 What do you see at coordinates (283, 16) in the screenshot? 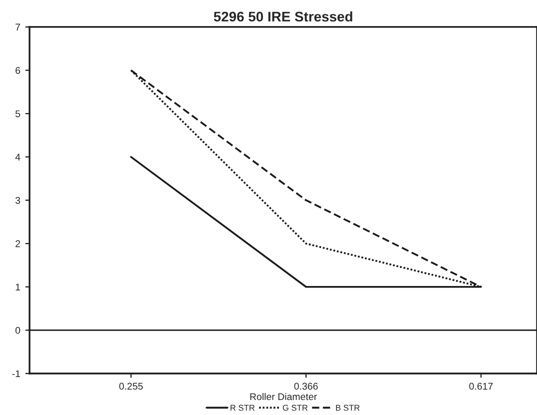
I see `chart-title: 5296 50 IRE Stressed` at bounding box center [283, 16].